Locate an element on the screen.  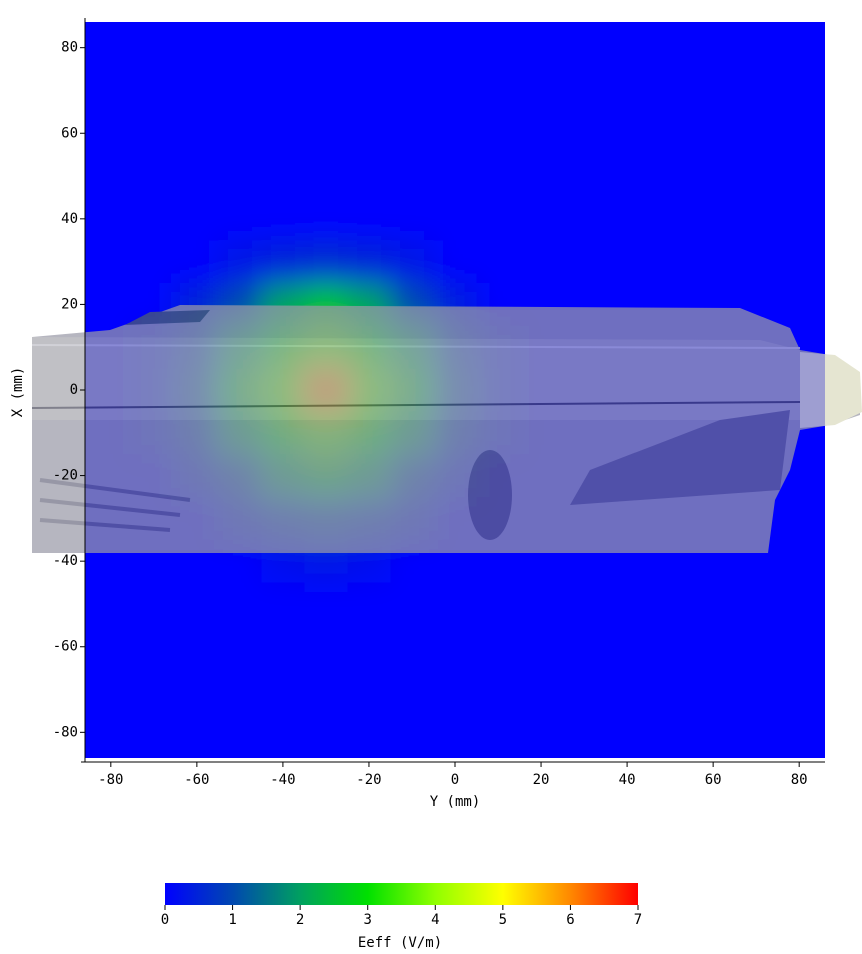
x-tick-label: -80 is located at coordinates (110, 780).